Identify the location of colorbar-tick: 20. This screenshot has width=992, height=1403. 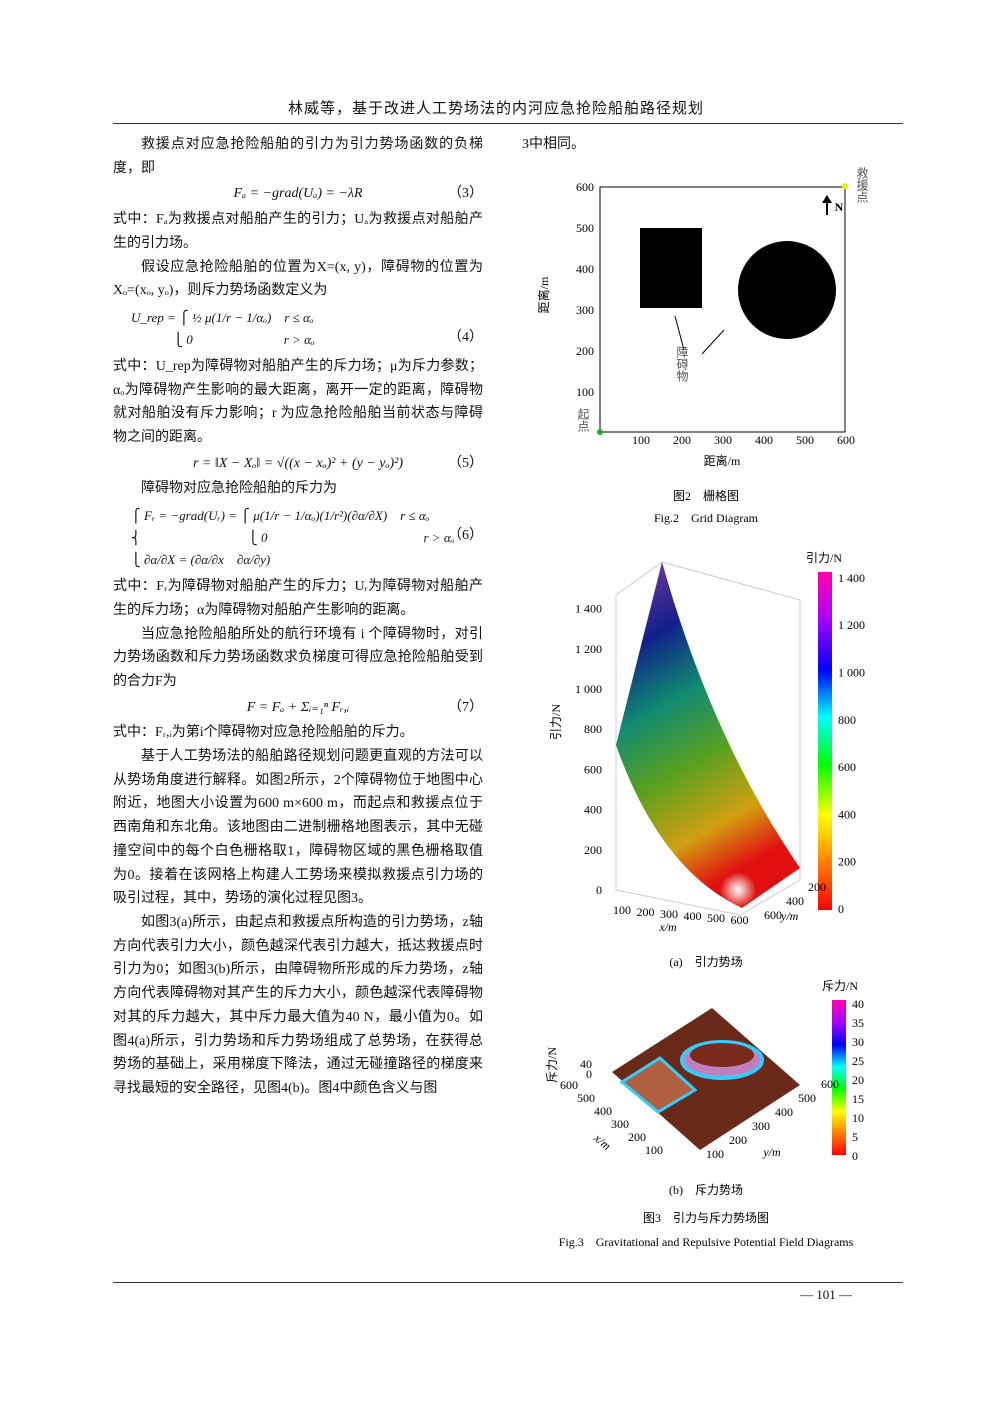
(858, 1080).